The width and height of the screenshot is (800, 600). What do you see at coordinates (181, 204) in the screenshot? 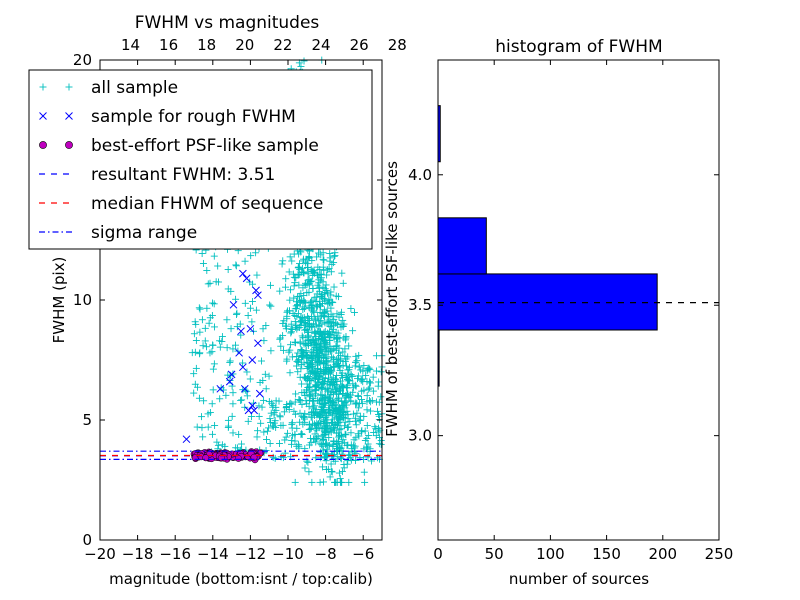
I see `legend-item: median FHWM of sequence` at bounding box center [181, 204].